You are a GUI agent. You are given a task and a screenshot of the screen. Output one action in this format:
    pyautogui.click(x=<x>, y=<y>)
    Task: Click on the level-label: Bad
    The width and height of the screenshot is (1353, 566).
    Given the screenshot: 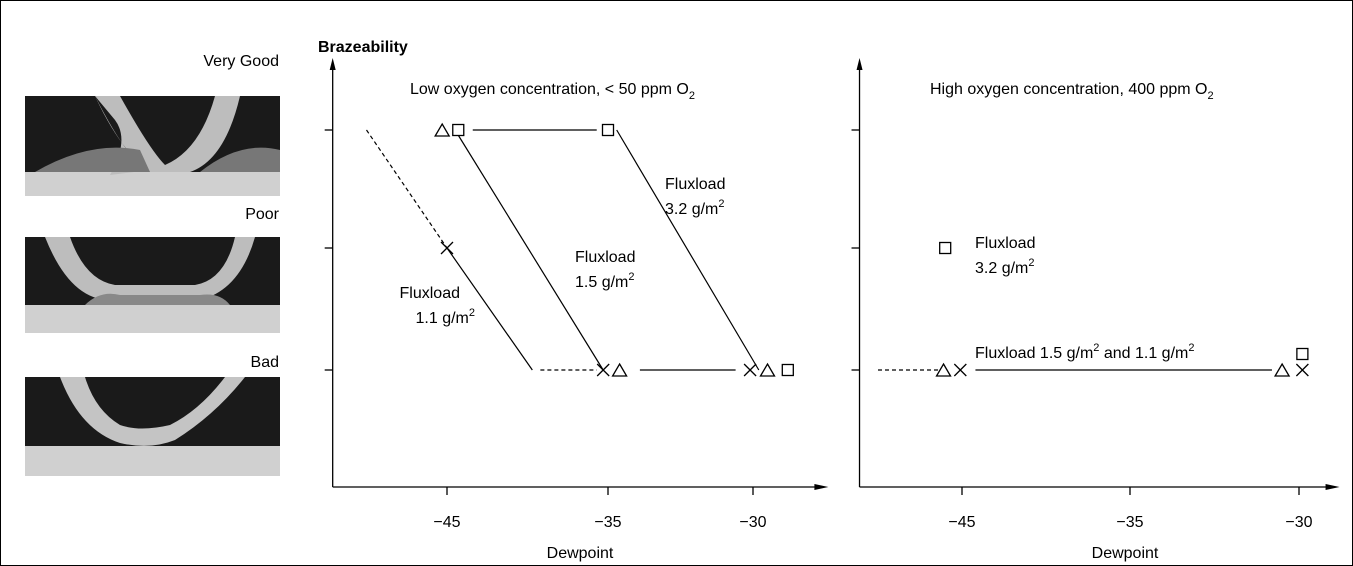 What is the action you would take?
    pyautogui.click(x=265, y=362)
    